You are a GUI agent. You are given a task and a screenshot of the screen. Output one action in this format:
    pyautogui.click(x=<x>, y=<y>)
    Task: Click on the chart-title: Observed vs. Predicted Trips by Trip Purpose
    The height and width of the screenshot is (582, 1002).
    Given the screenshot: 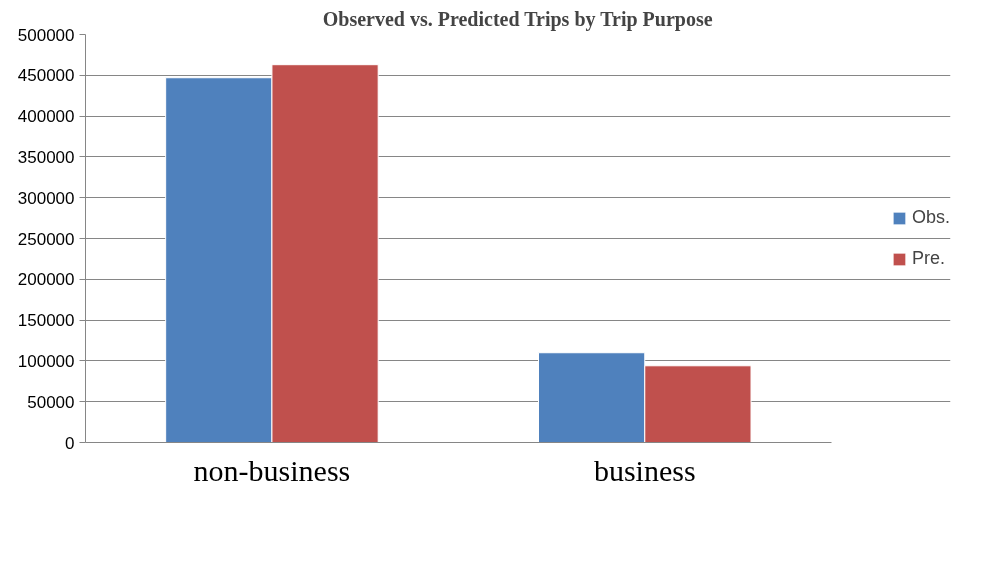 What is the action you would take?
    pyautogui.click(x=517, y=19)
    